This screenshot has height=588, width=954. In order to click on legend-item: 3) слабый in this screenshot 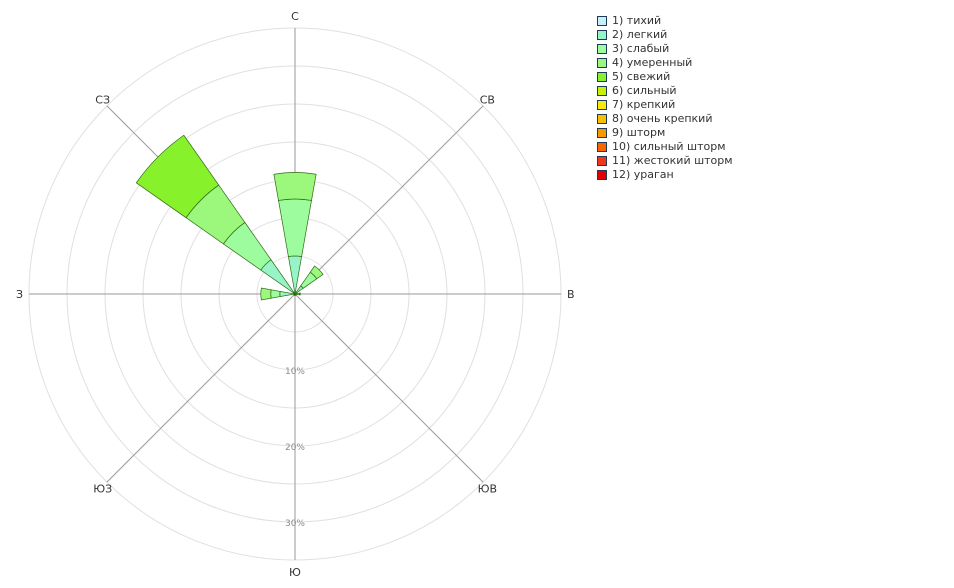, I will do `click(665, 49)`.